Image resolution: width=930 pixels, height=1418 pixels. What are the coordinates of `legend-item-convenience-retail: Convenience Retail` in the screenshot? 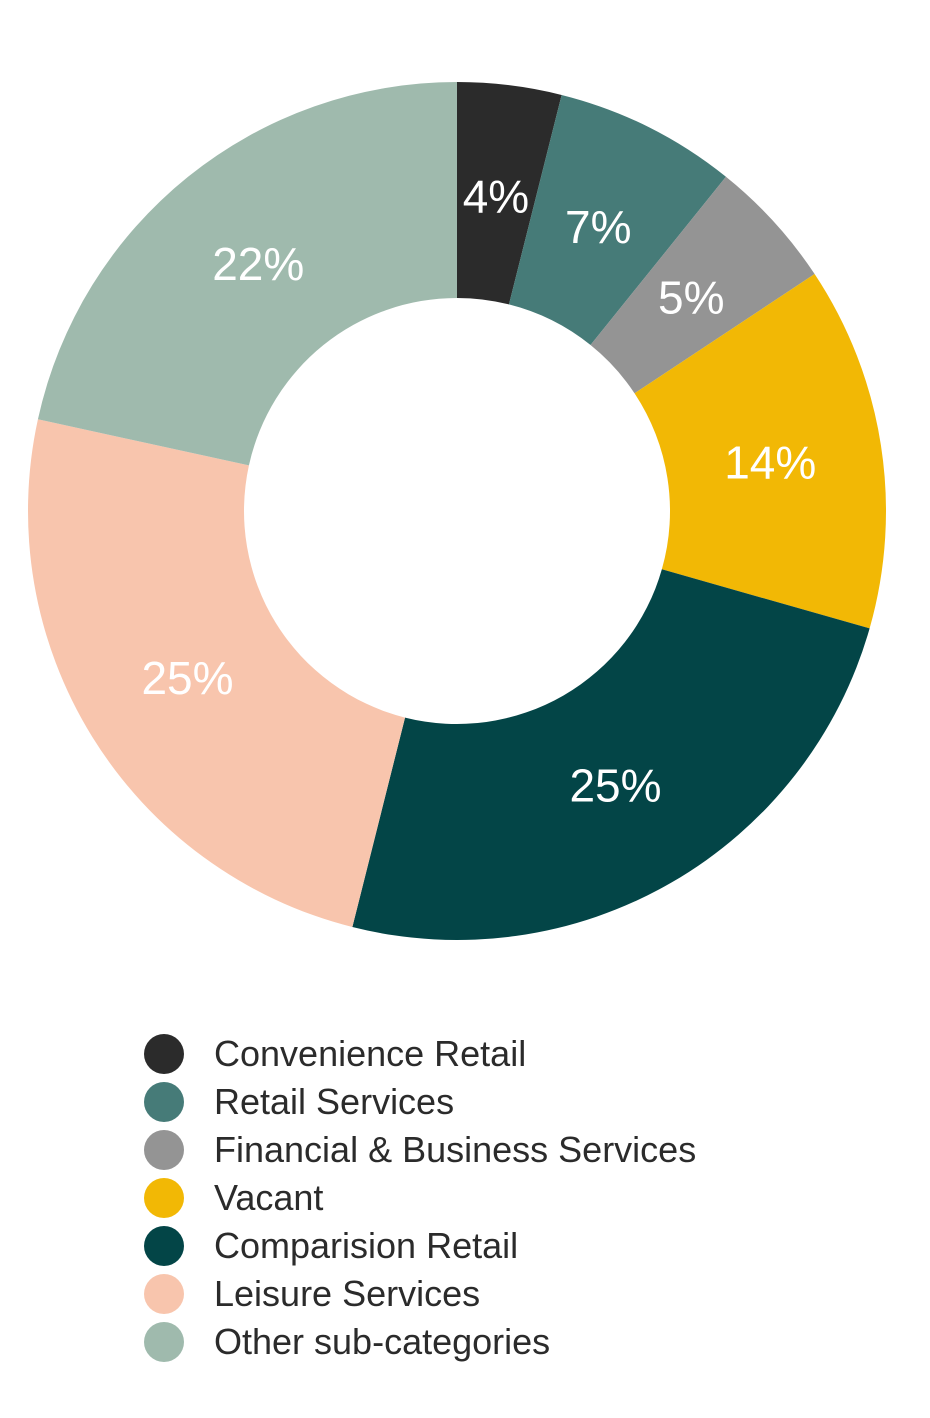 It's located at (420, 1054).